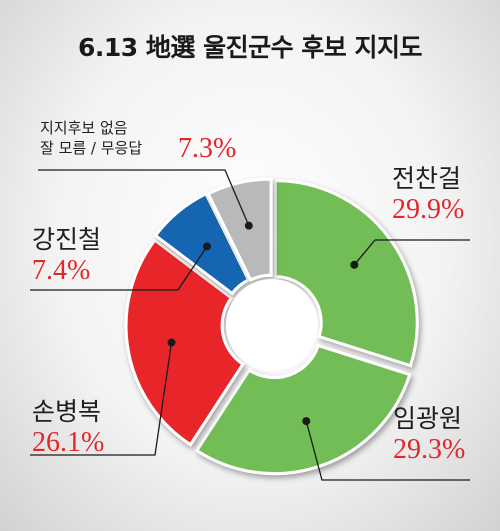  What do you see at coordinates (428, 209) in the screenshot?
I see `slice-value-jeon: 29.9%` at bounding box center [428, 209].